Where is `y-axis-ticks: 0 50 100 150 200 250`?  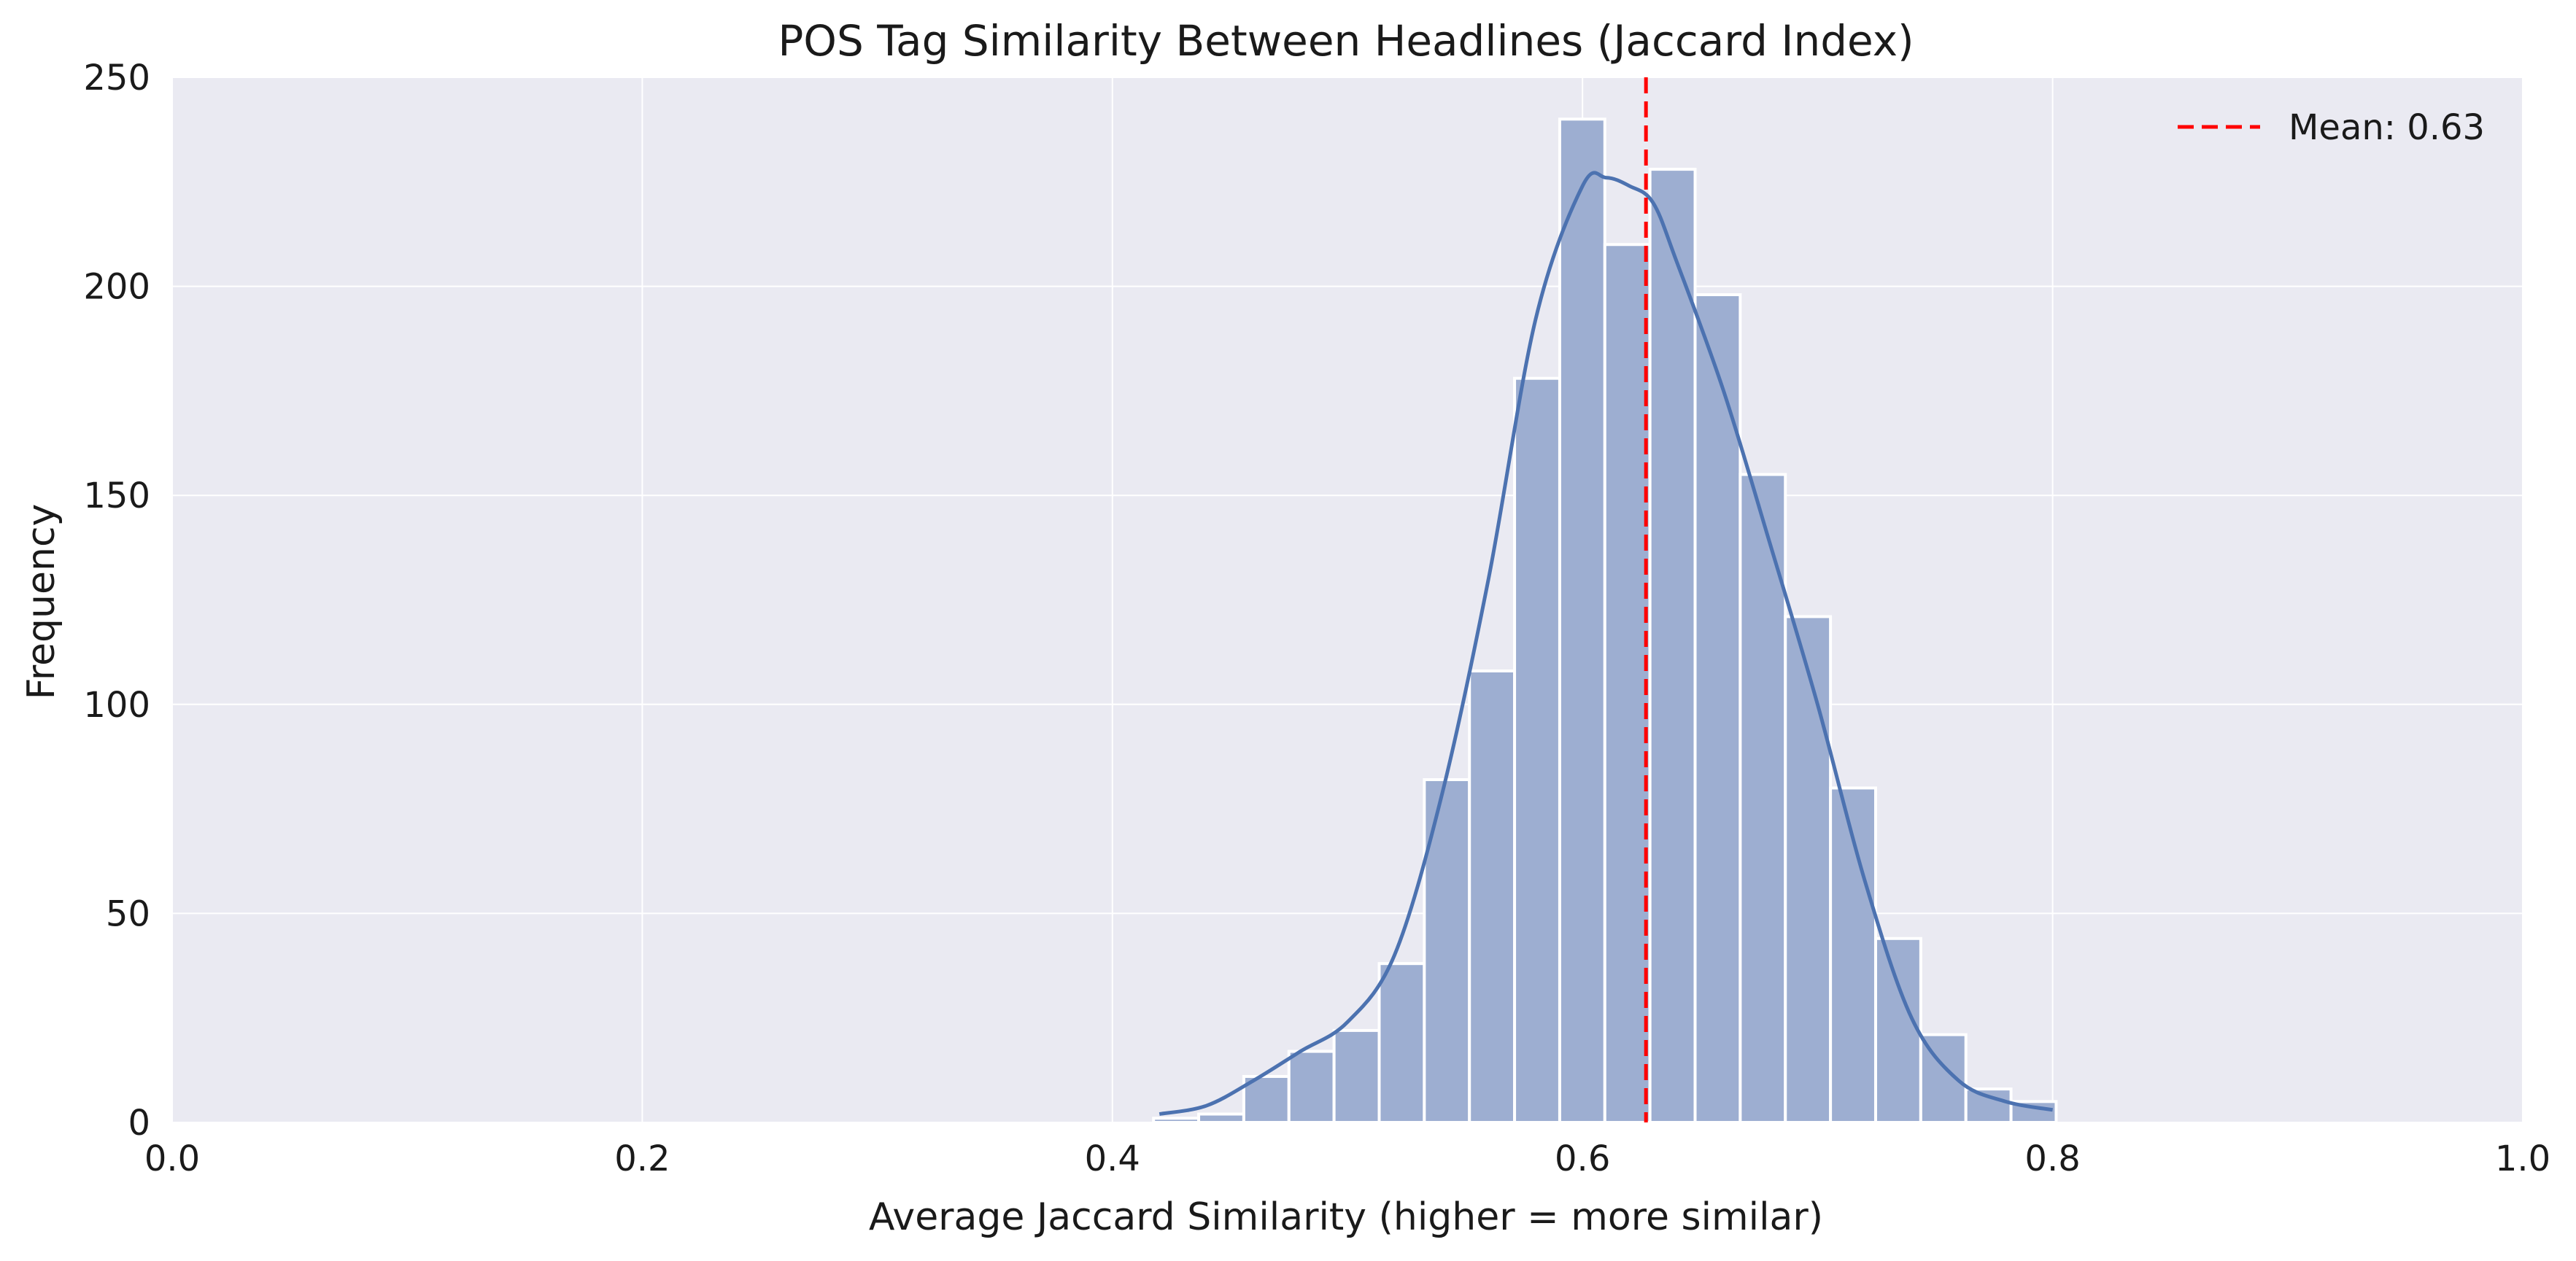 y-axis-ticks: 0 50 100 150 200 250 is located at coordinates (116, 601).